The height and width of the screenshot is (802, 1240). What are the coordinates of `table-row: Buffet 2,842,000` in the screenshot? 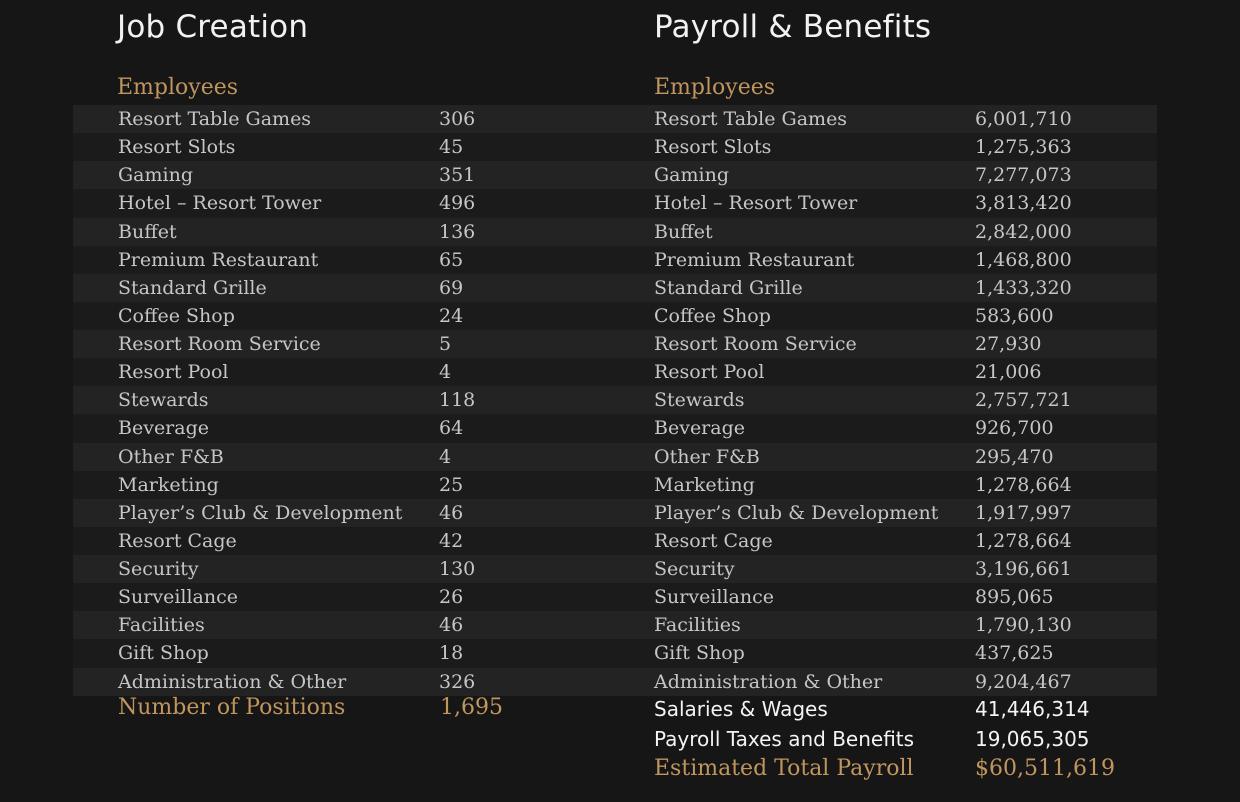 It's located at (889, 231).